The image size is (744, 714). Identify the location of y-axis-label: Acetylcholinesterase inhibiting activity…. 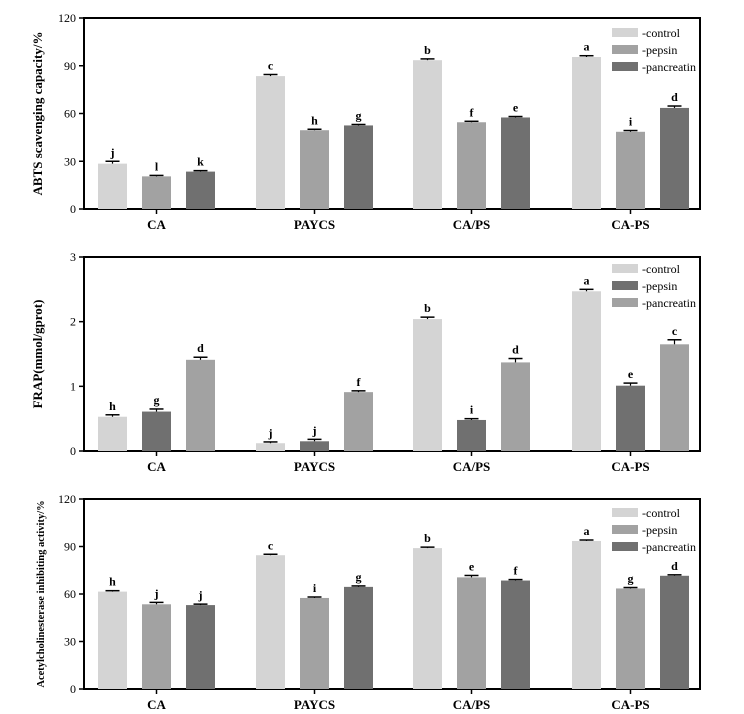
(41, 593).